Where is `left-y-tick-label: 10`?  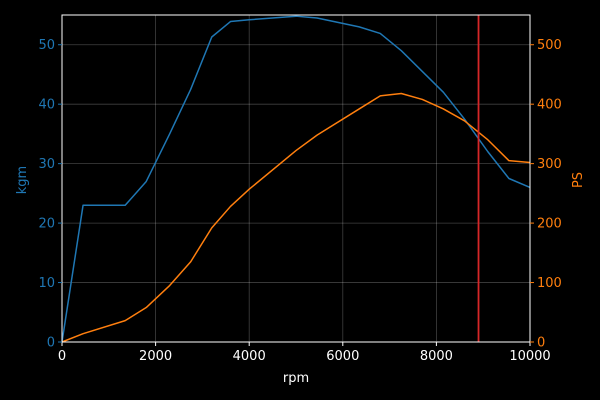 left-y-tick-label: 10 is located at coordinates (46, 283).